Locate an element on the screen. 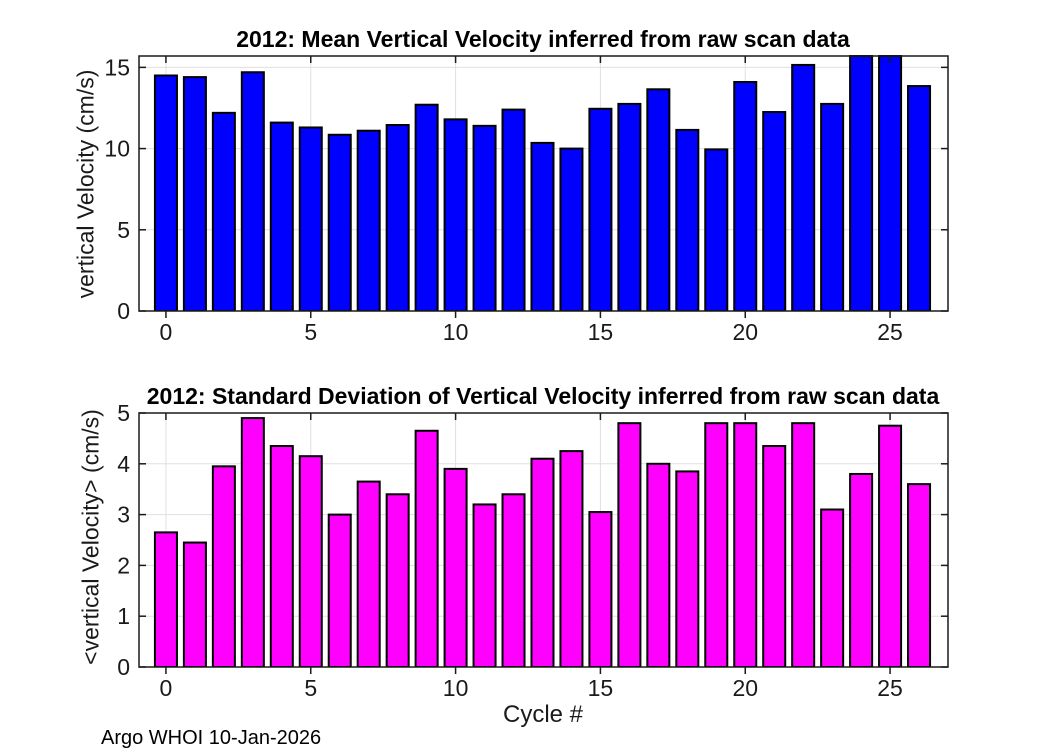 The height and width of the screenshot is (750, 1050). y-tick-label: 4 is located at coordinates (123, 464).